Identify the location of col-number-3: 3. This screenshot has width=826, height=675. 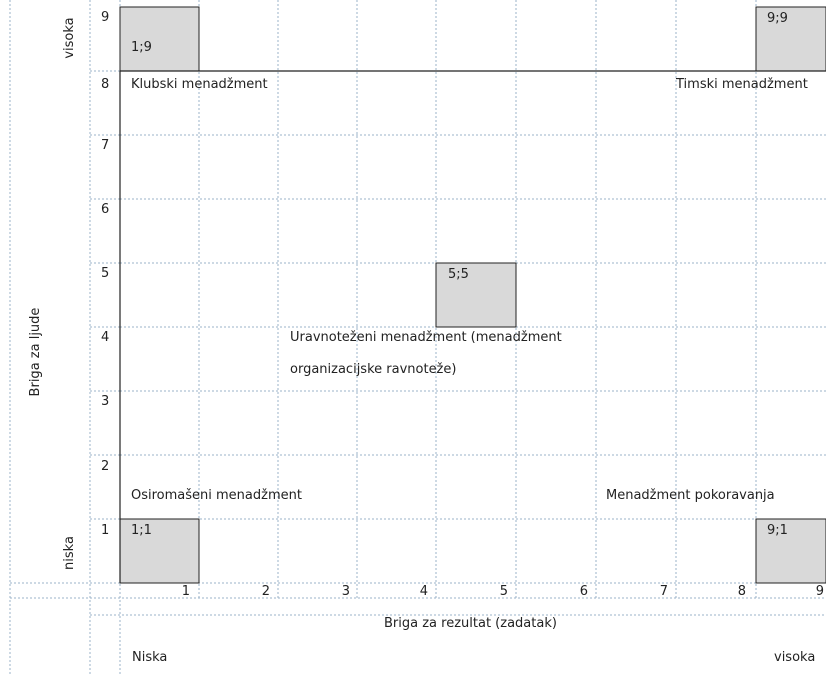
(345, 591).